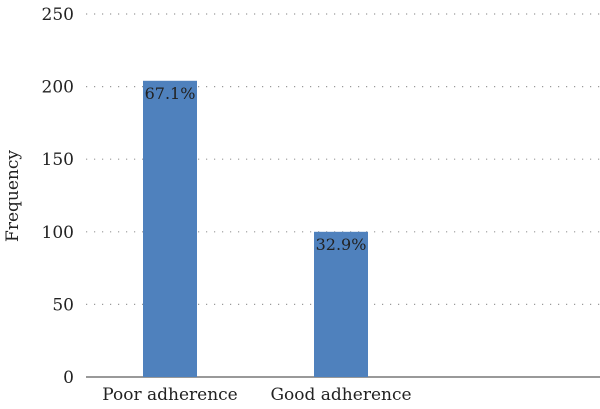 This screenshot has width=600, height=409. Describe the element at coordinates (58, 160) in the screenshot. I see `y-tick-label: 150` at that location.